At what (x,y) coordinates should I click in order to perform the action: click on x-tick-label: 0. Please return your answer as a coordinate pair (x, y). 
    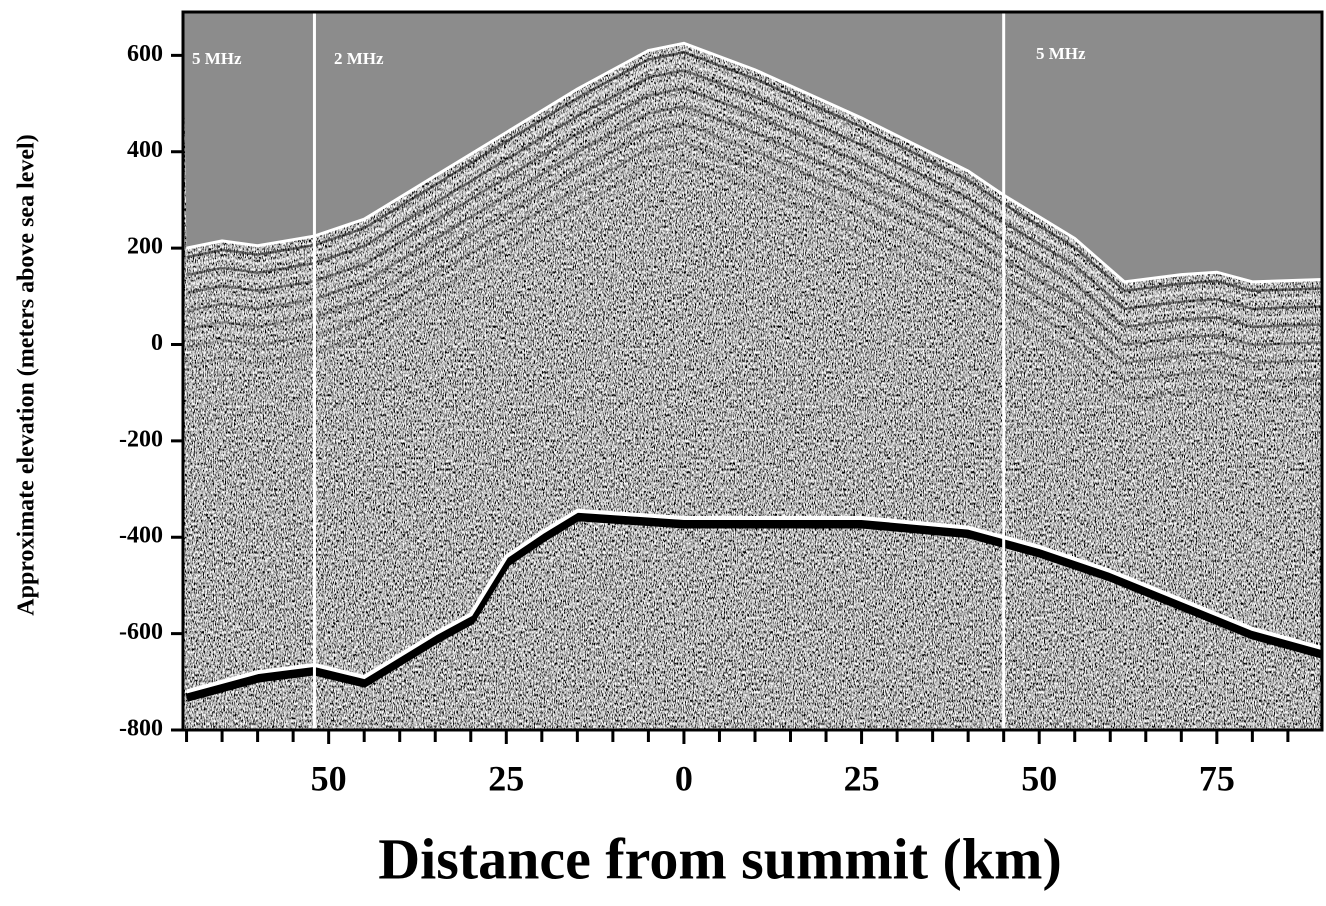
    Looking at the image, I should click on (684, 778).